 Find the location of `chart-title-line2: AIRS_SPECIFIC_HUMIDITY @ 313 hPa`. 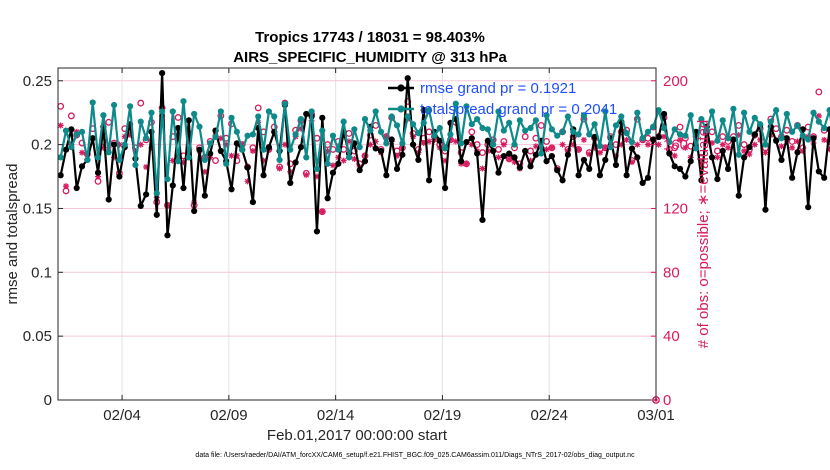

chart-title-line2: AIRS_SPECIFIC_HUMIDITY @ 313 hPa is located at coordinates (370, 57).